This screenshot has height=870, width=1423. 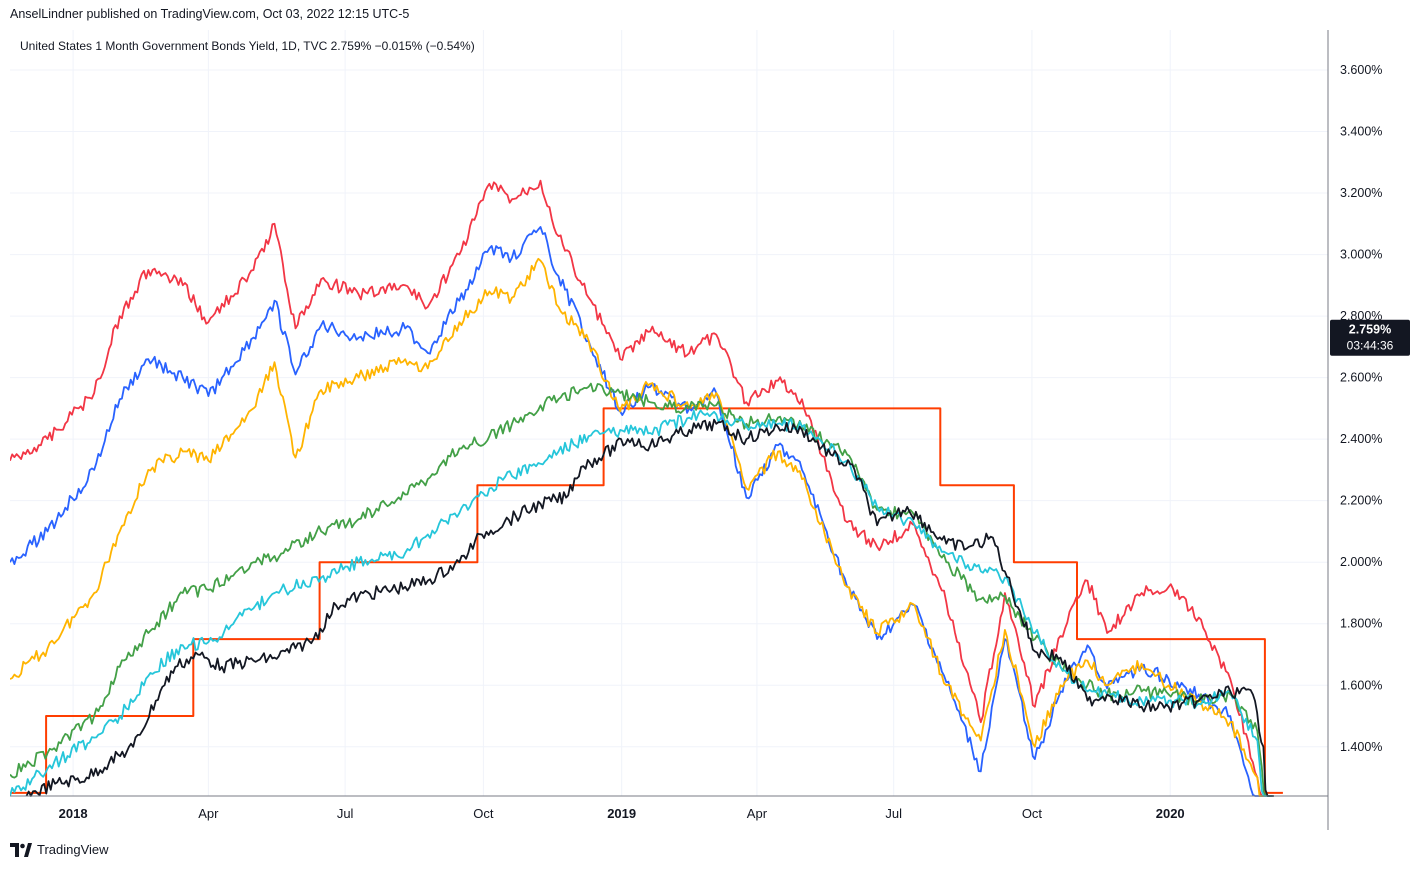 I want to click on x-tick-label: 2018, so click(x=73, y=813).